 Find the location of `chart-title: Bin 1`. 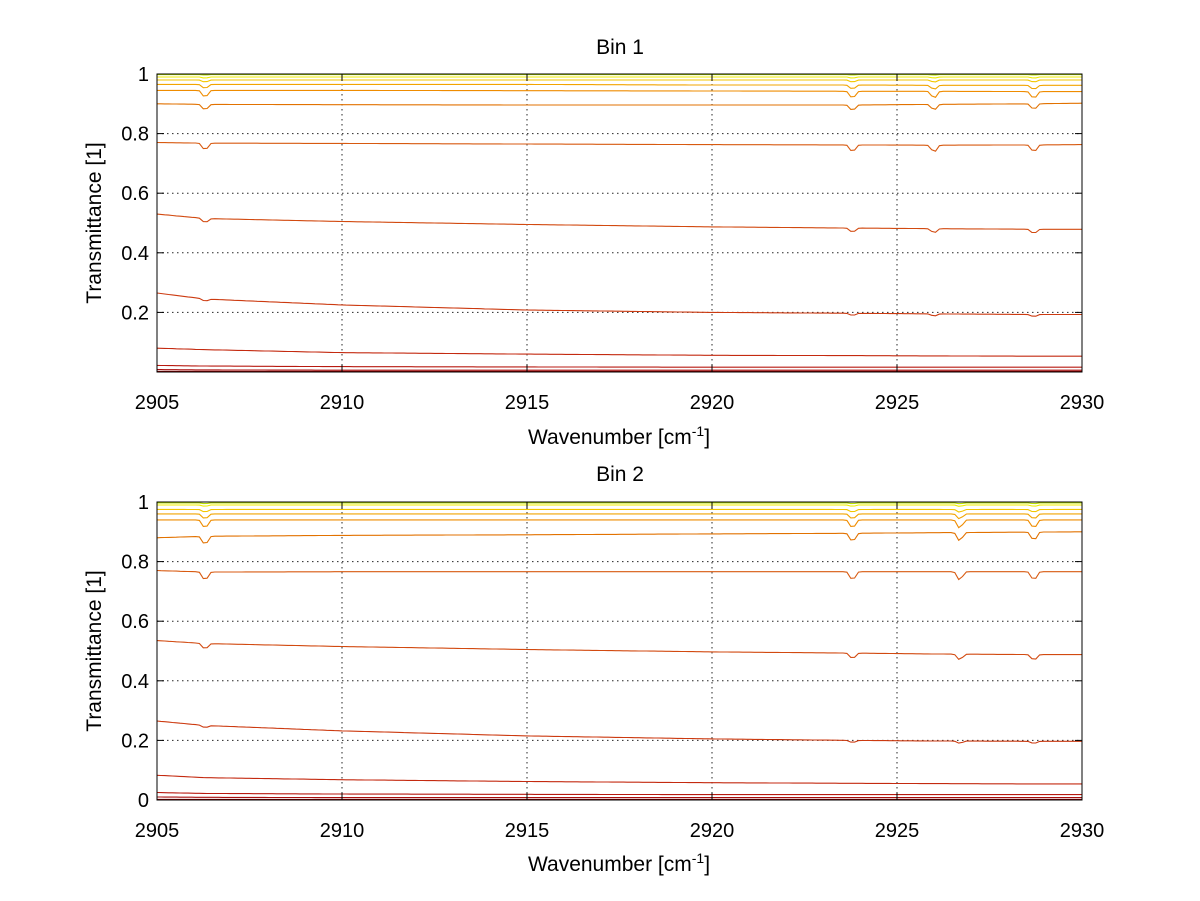

chart-title: Bin 1 is located at coordinates (620, 47).